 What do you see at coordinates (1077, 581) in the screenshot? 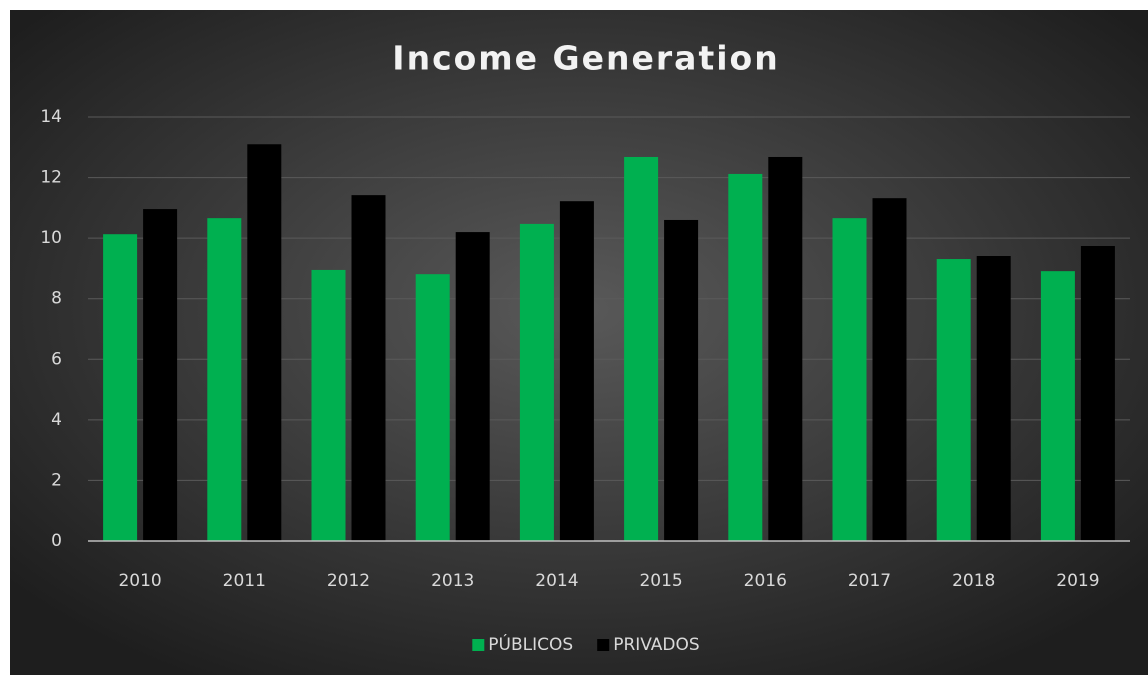
I see `x-tick-label: 2019` at bounding box center [1077, 581].